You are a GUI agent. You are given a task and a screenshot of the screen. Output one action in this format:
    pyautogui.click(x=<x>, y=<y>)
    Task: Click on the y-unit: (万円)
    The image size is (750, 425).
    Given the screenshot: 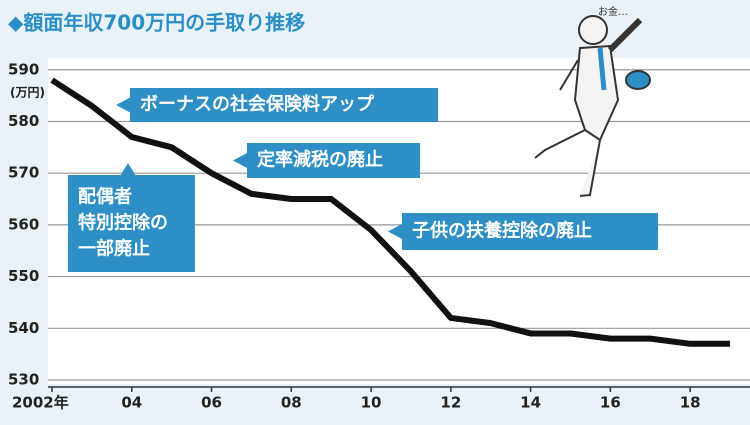 What is the action you would take?
    pyautogui.click(x=27, y=93)
    